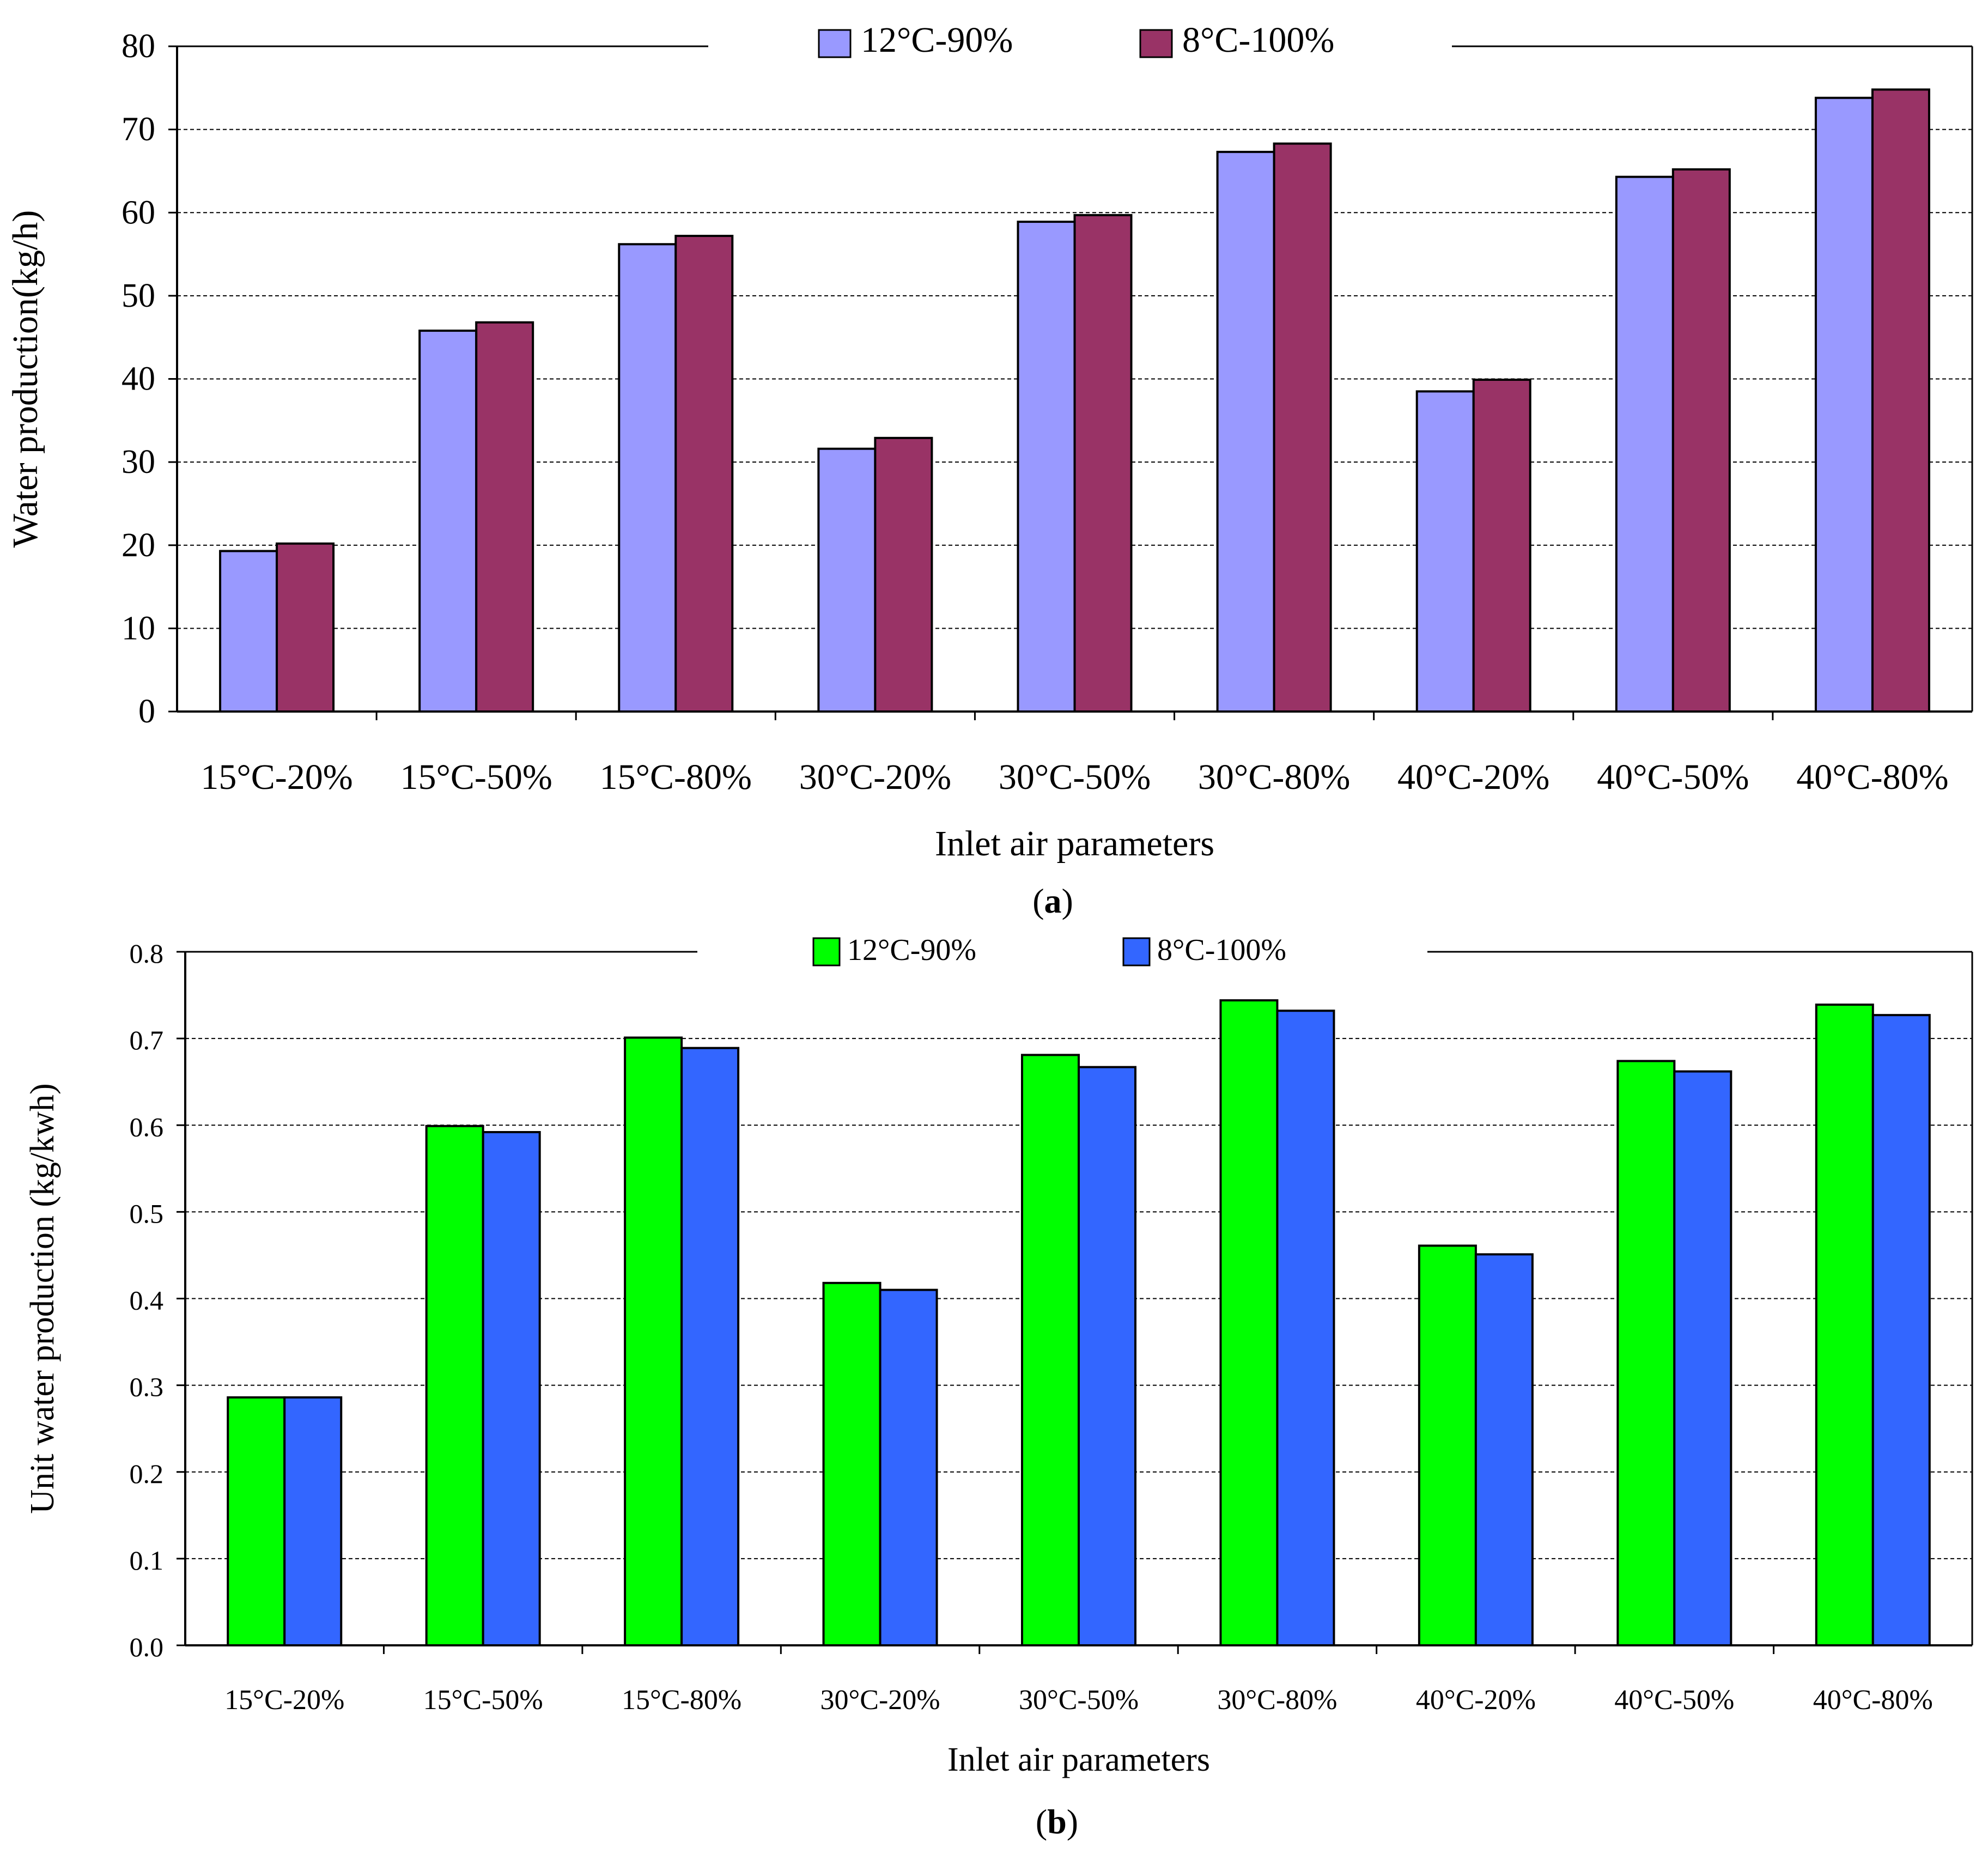 The width and height of the screenshot is (1988, 1854). What do you see at coordinates (138, 129) in the screenshot?
I see `y-tick-label: 70` at bounding box center [138, 129].